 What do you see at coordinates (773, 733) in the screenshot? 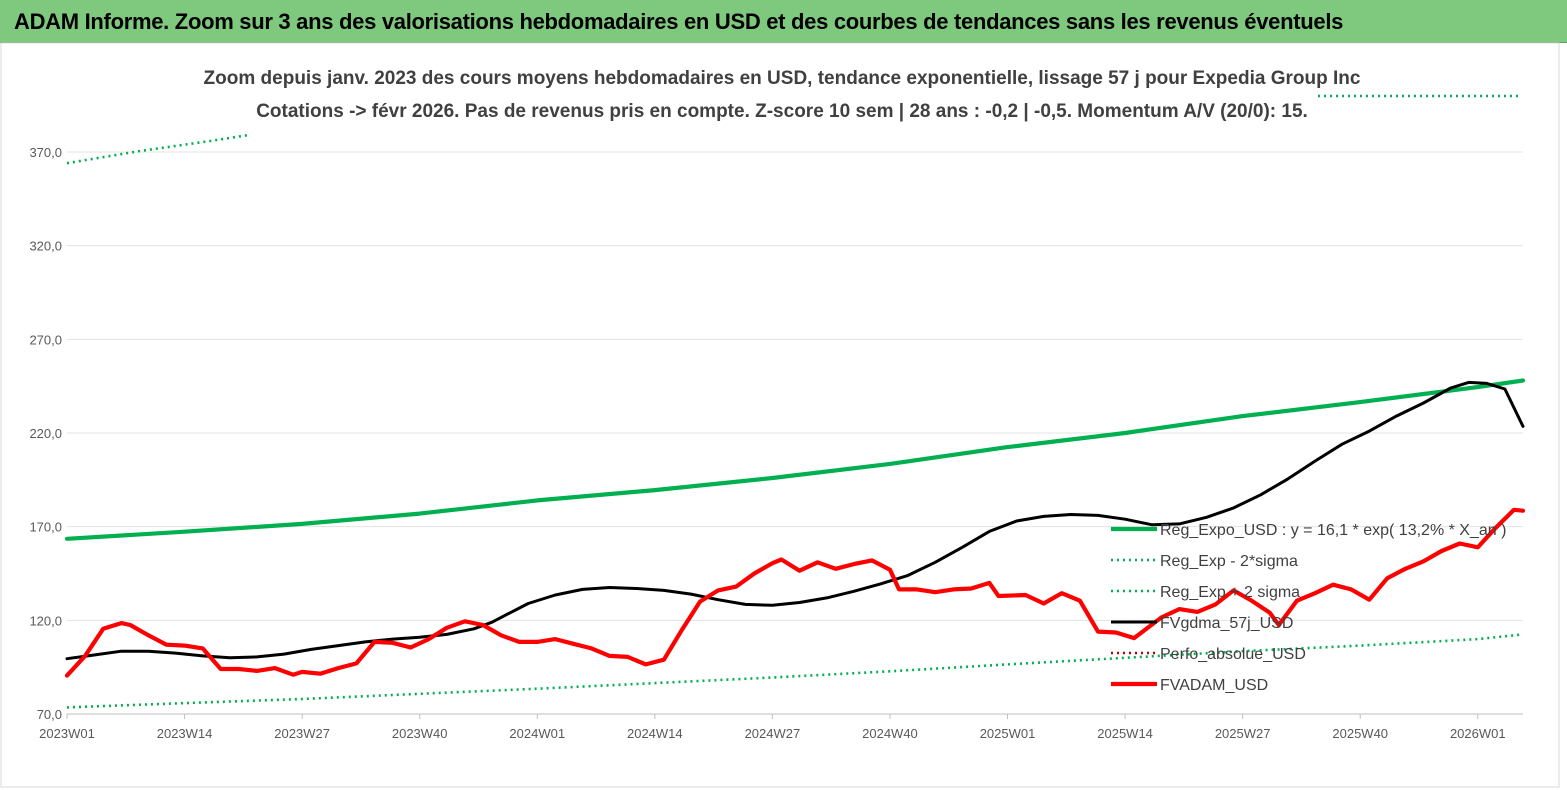
I see `x-tick-label: 2024W27` at bounding box center [773, 733].